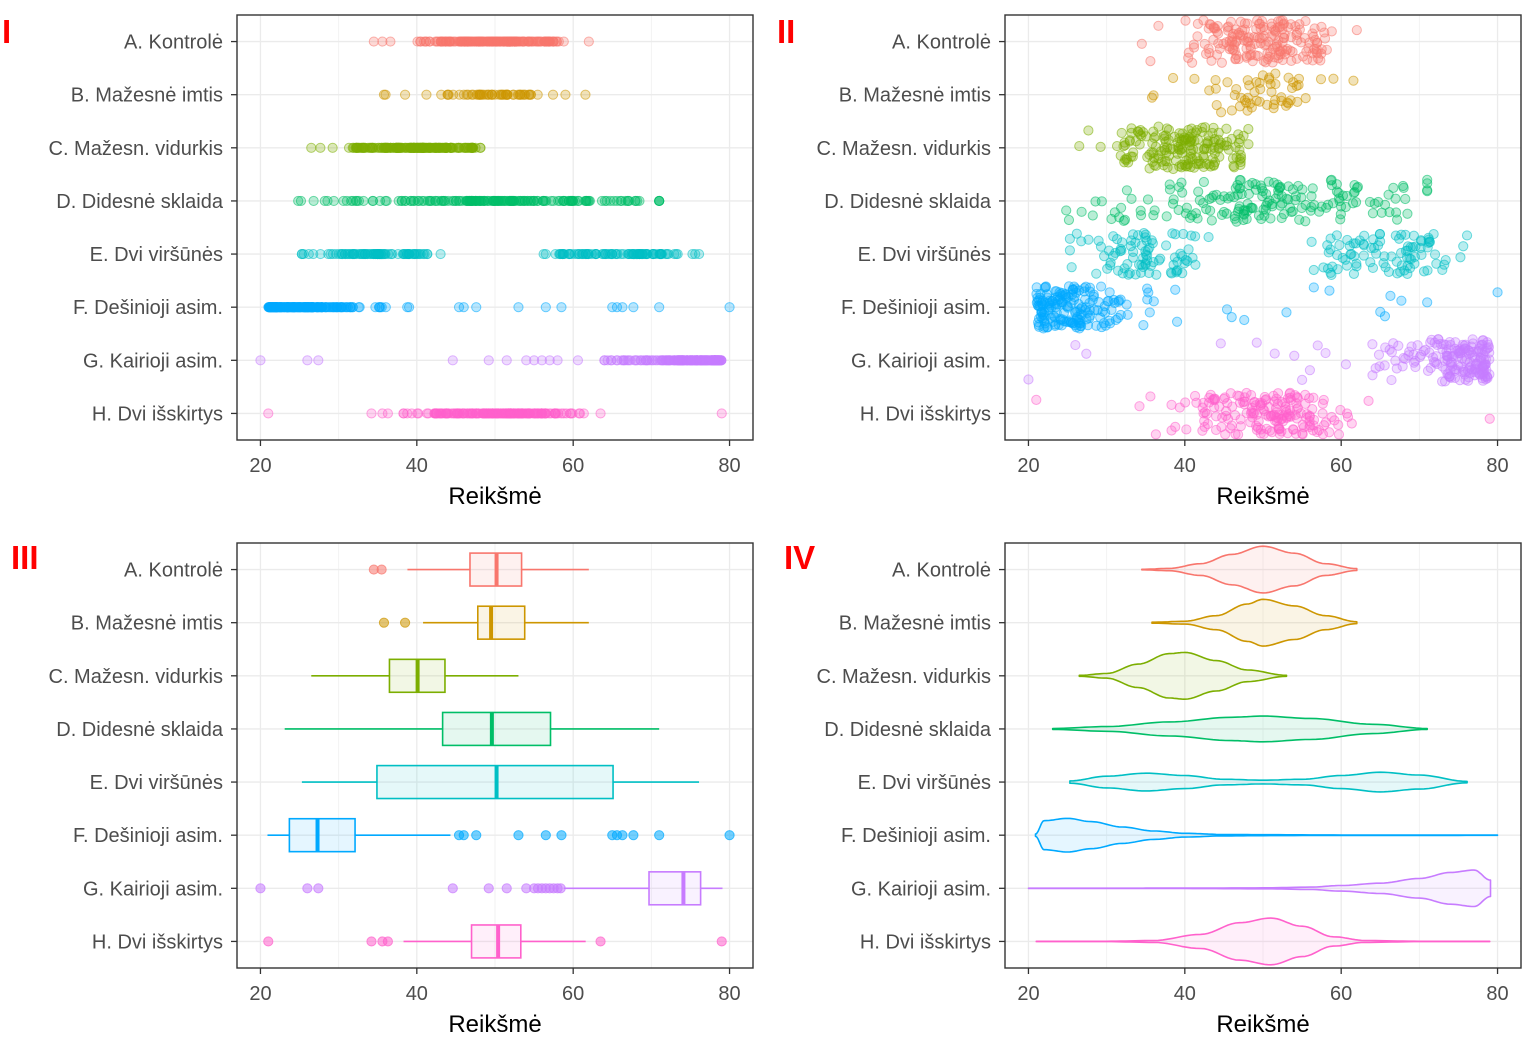  What do you see at coordinates (417, 466) in the screenshot?
I see `x-tick-label: 40` at bounding box center [417, 466].